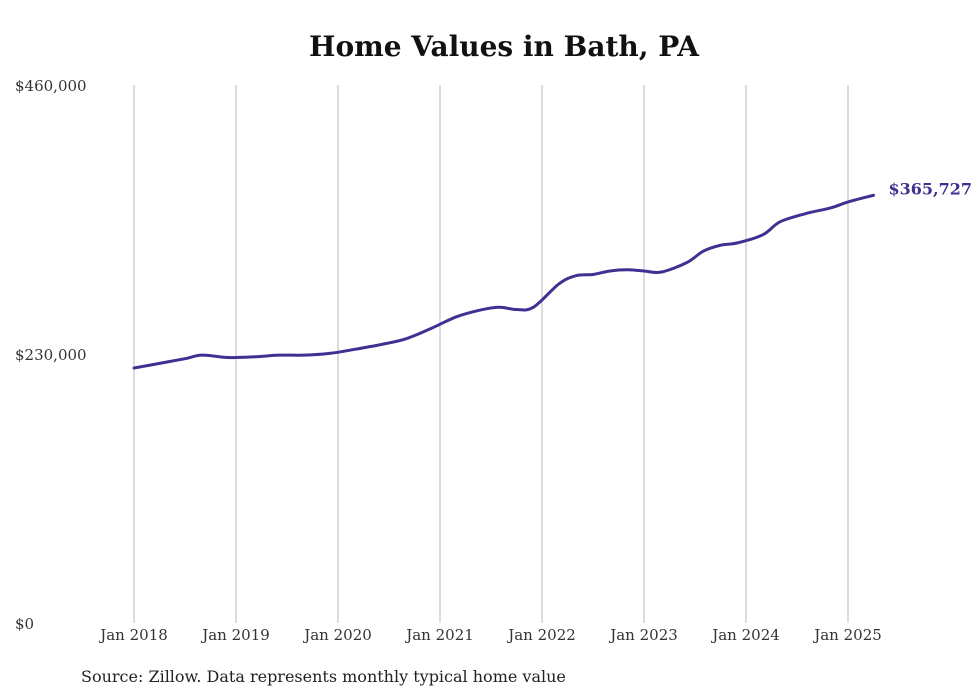 This screenshot has width=980, height=699. What do you see at coordinates (504, 46) in the screenshot?
I see `chart-title: Home Values in Bath, PA` at bounding box center [504, 46].